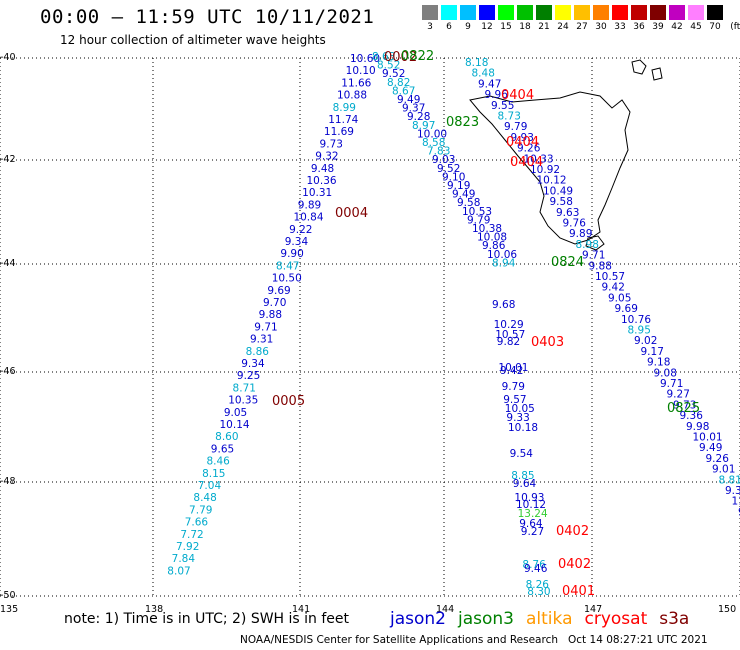 Image resolution: width=740 pixels, height=650 pixels. Describe the element at coordinates (616, 619) in the screenshot. I see `legend-cryosat: cryosat` at that location.